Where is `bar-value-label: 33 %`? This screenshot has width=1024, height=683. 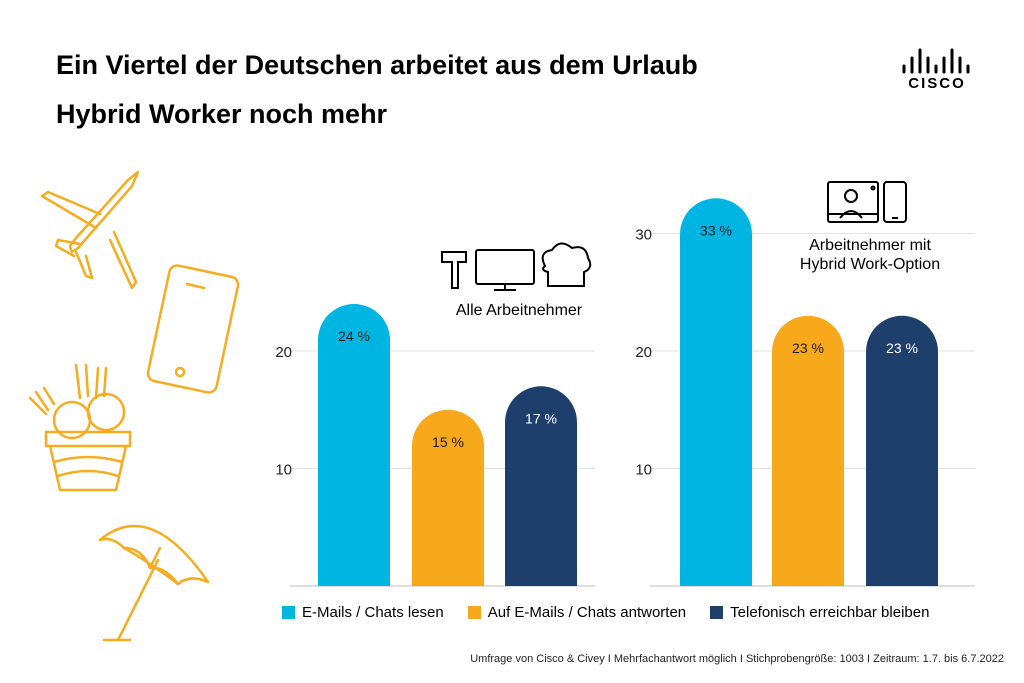 bar-value-label: 33 % is located at coordinates (716, 230).